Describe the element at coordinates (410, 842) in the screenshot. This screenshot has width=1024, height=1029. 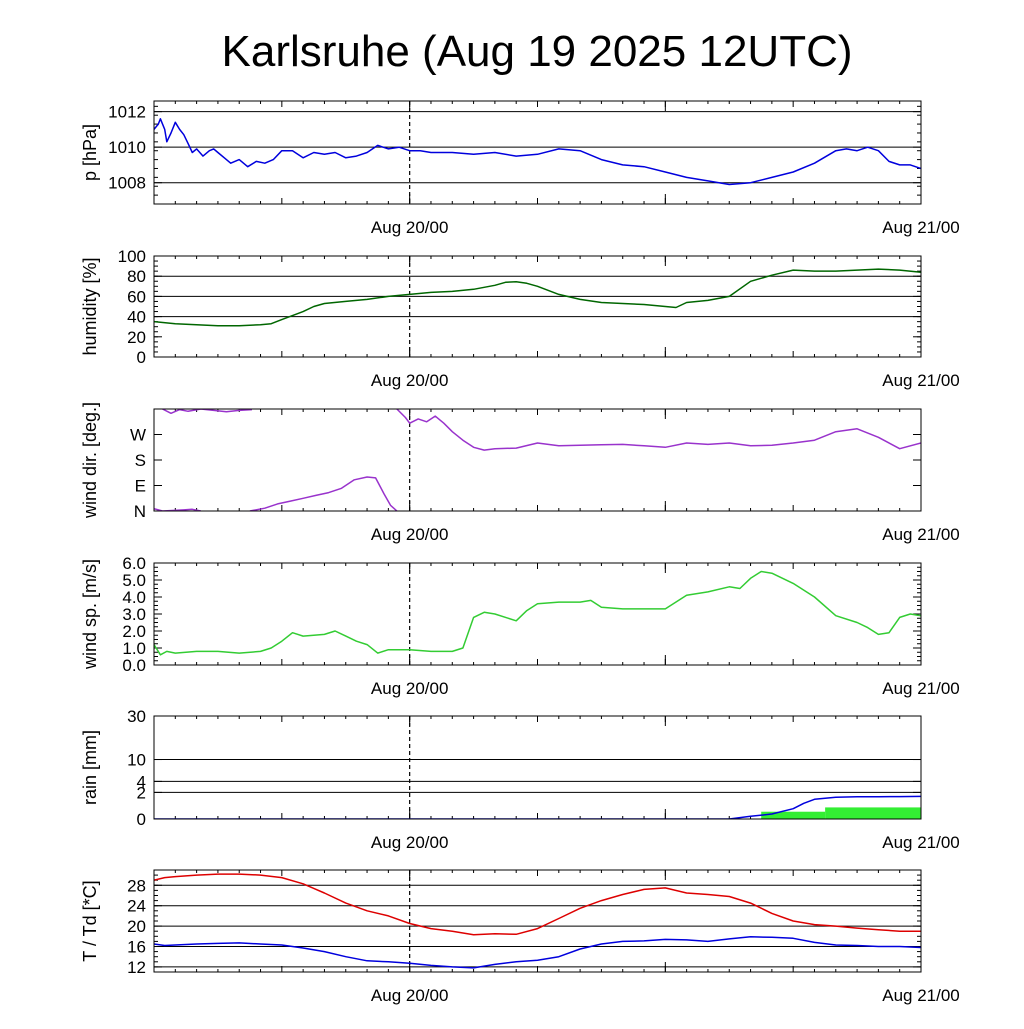
I see `rain-x-tick-label: Aug 20/00` at that location.